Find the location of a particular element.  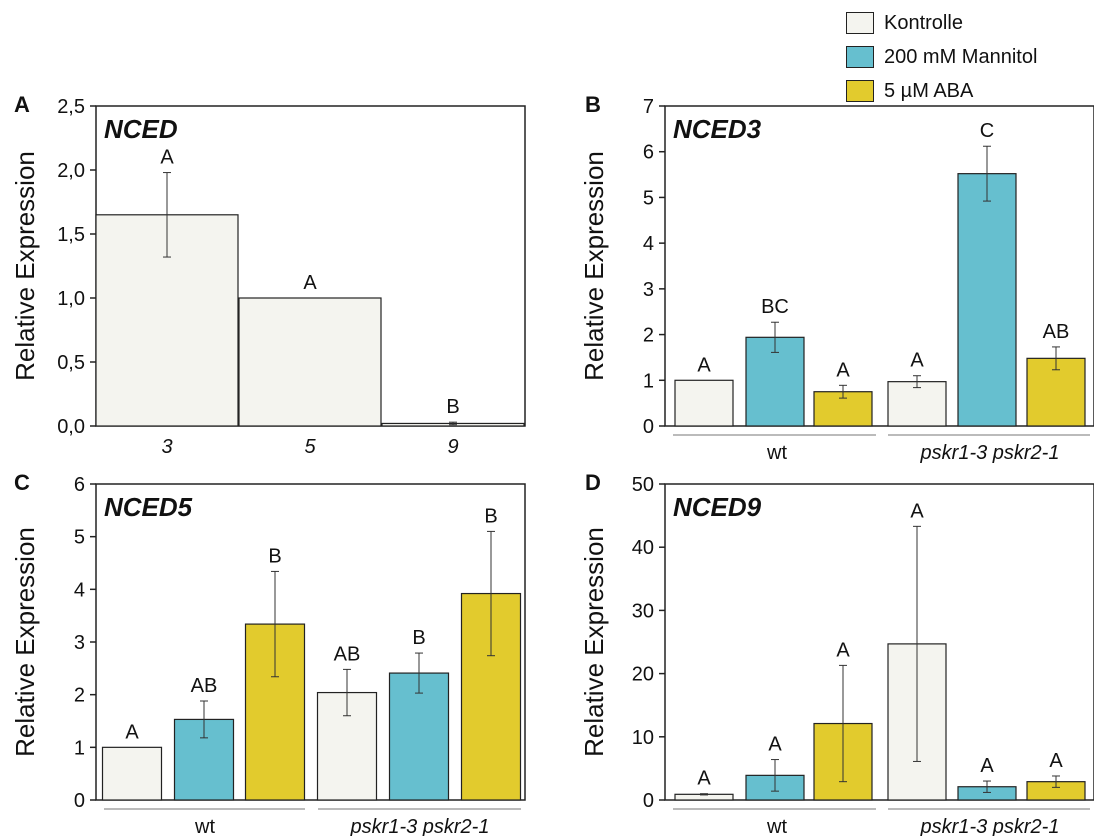

legend: Kontrolle 200 mM Mannitol 5 µM ABA is located at coordinates (941, 57).